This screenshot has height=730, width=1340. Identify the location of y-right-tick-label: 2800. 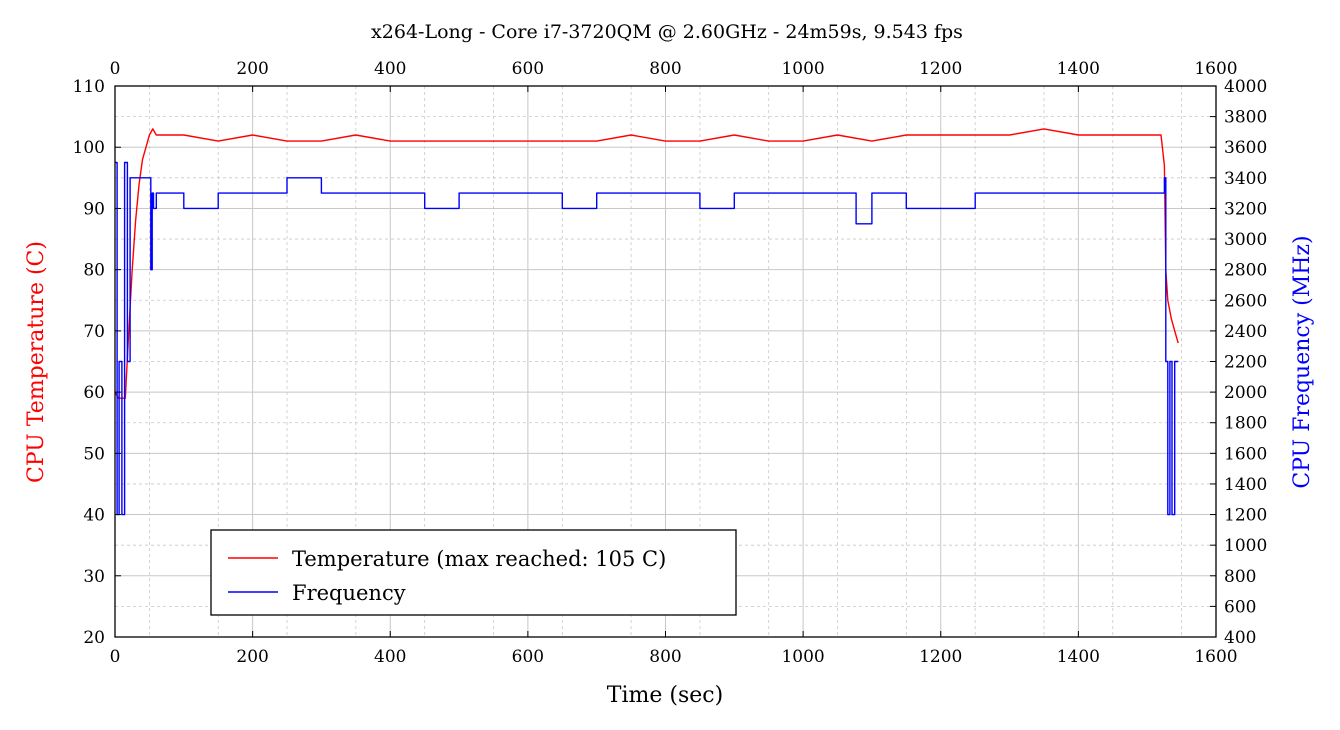
(1245, 271).